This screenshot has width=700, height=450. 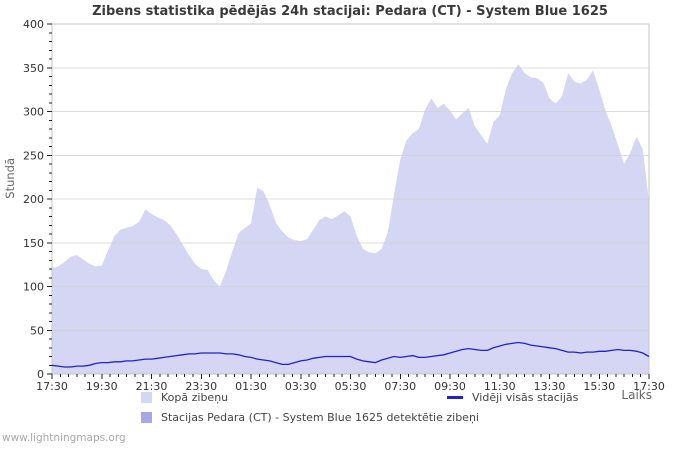 I want to click on y-tick-label: 50, so click(x=37, y=330).